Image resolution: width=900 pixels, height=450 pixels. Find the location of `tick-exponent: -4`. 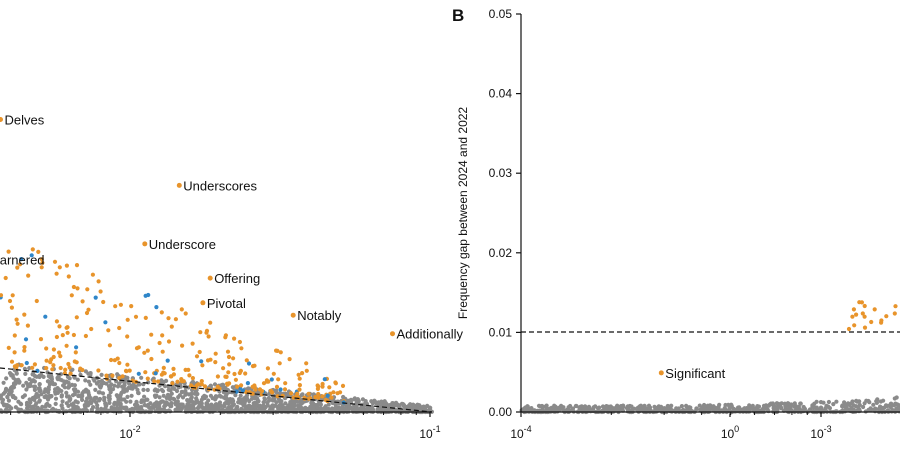

tick-exponent: -4 is located at coordinates (528, 429).